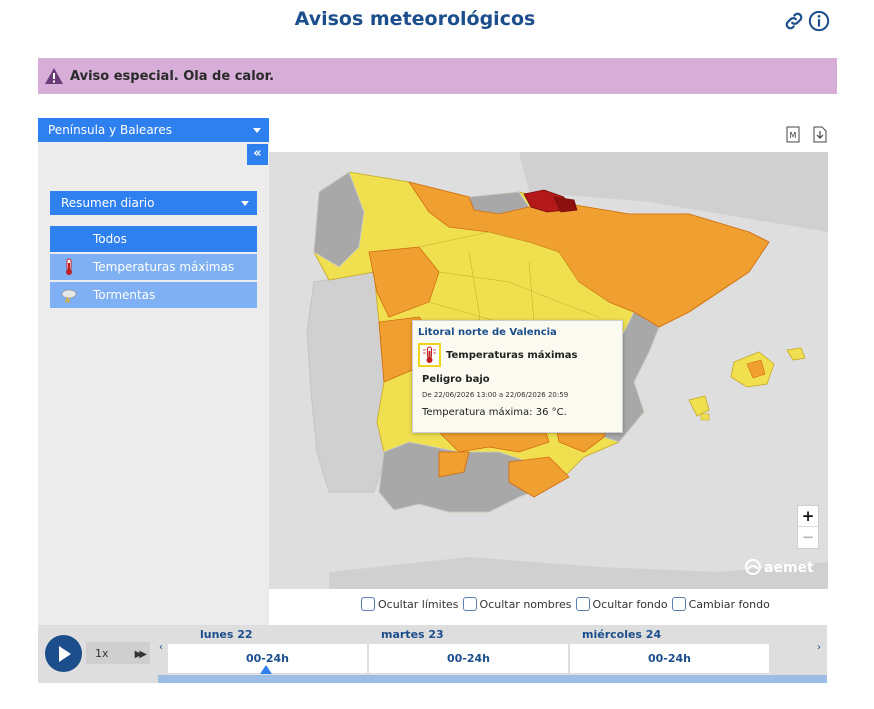  What do you see at coordinates (819, 21) in the screenshot?
I see `info-icon` at bounding box center [819, 21].